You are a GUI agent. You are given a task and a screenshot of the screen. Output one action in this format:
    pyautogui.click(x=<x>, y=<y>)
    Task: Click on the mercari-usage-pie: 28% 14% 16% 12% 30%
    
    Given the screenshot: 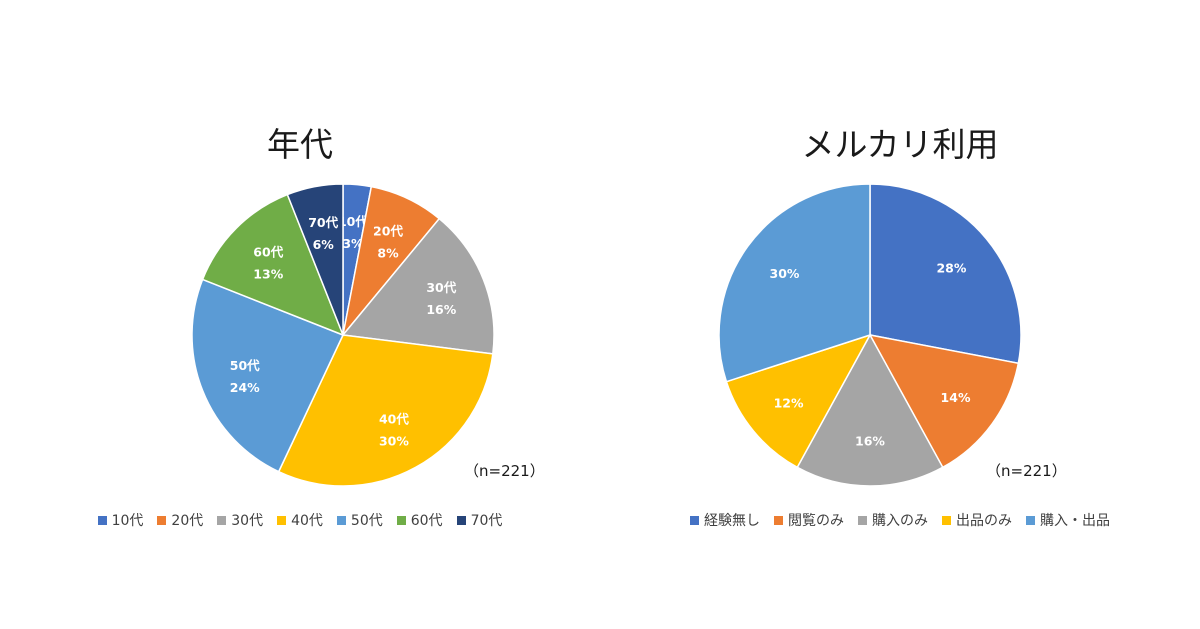 What is the action you would take?
    pyautogui.click(x=870, y=335)
    